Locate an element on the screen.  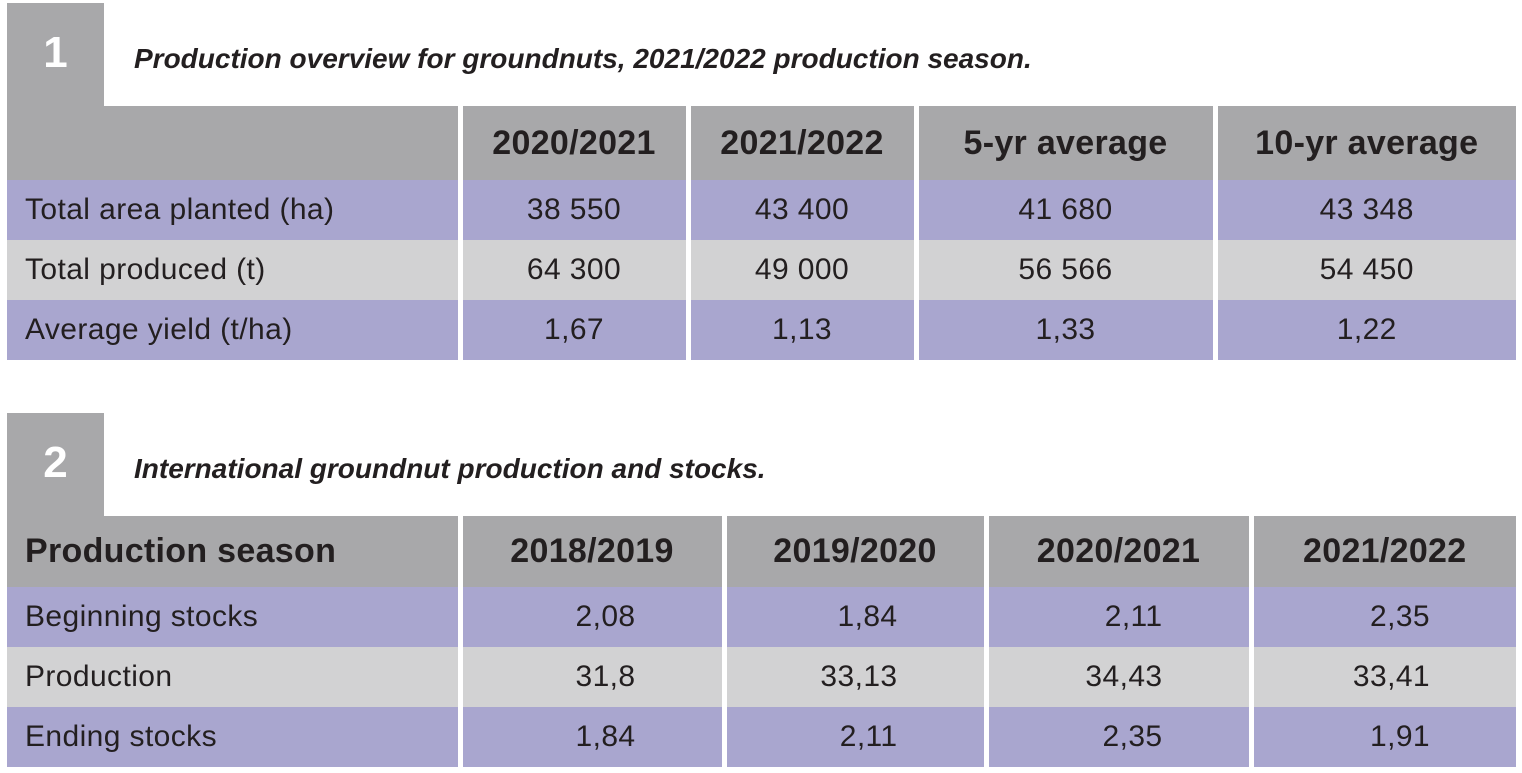
table-cell: 38 550 is located at coordinates (572, 210).